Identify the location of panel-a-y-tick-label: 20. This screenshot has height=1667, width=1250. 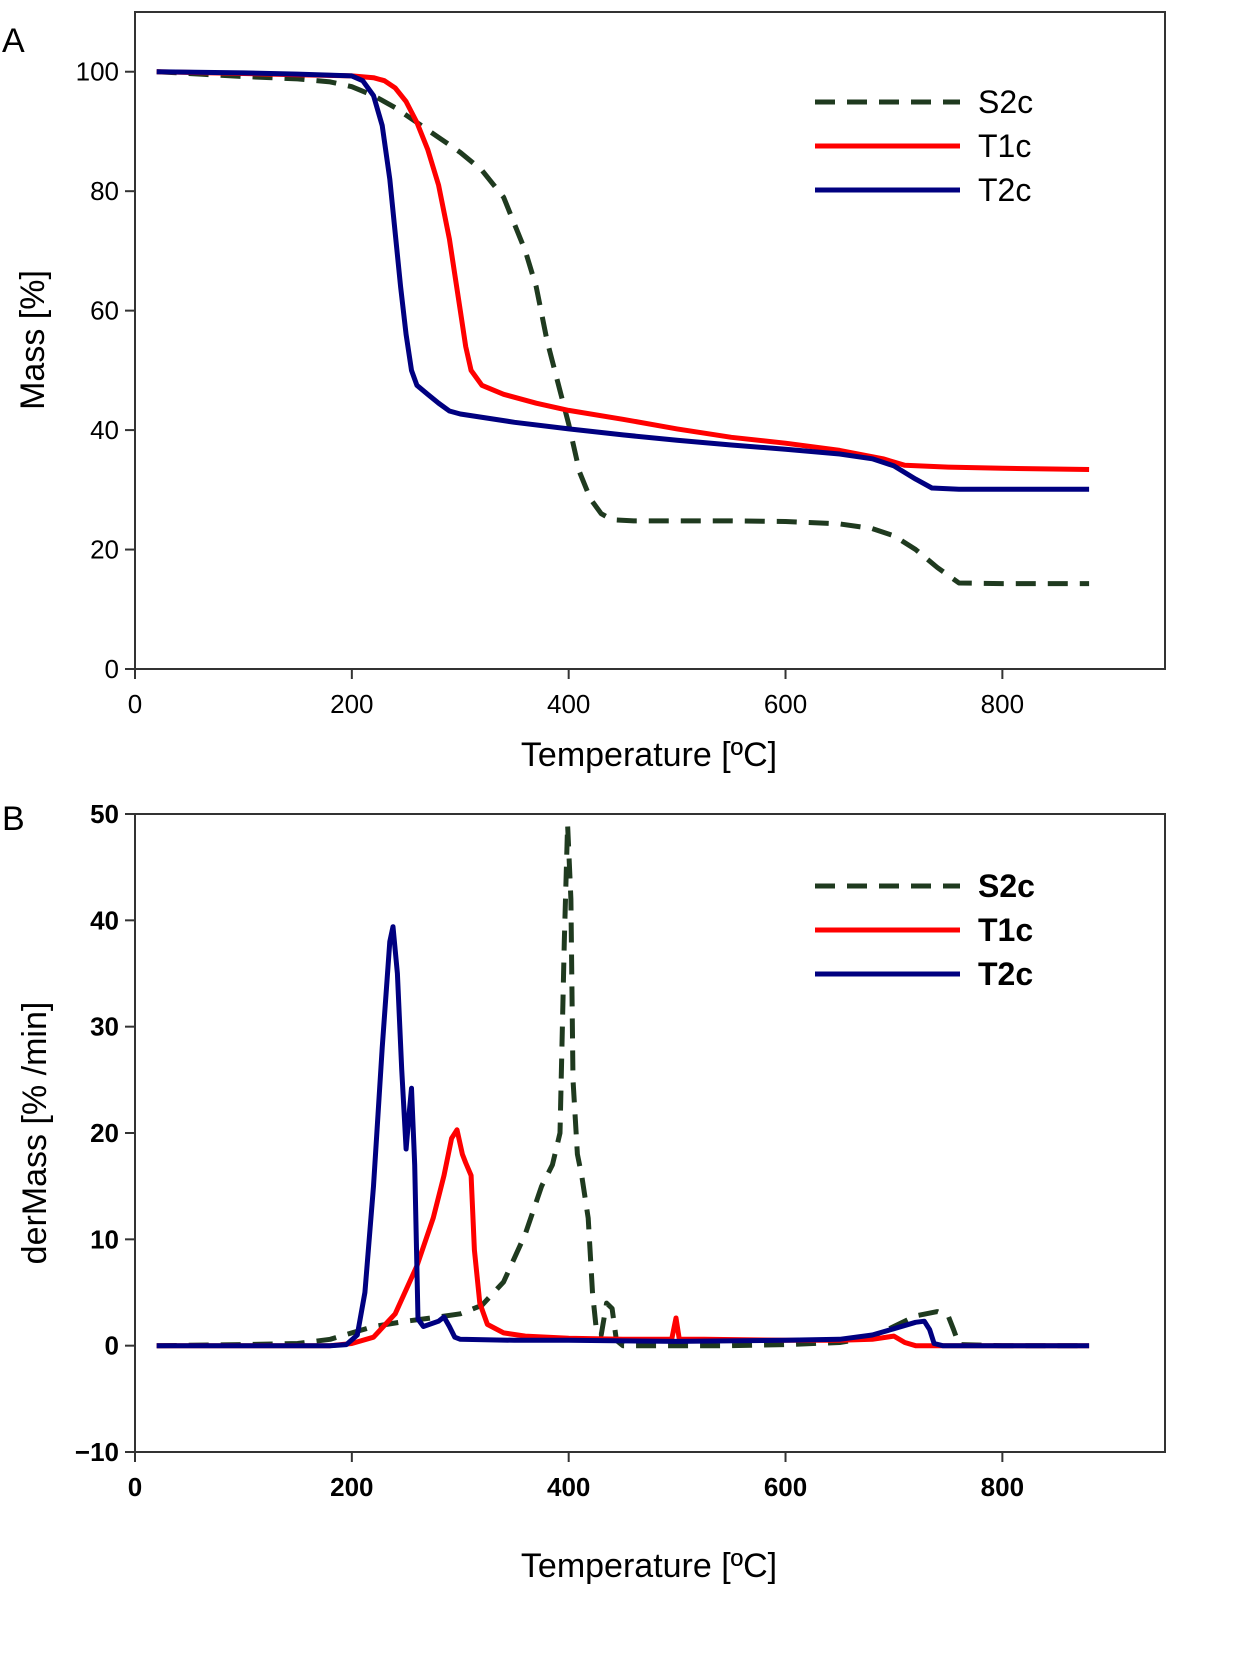
(104, 550).